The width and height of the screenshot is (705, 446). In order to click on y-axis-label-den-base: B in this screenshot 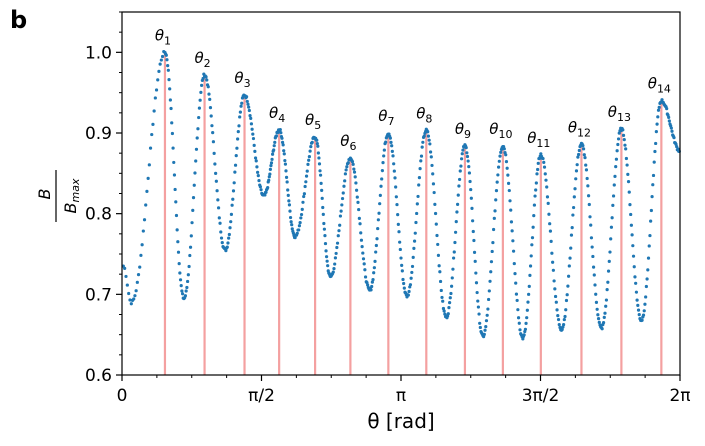, I will do `click(70, 207)`.